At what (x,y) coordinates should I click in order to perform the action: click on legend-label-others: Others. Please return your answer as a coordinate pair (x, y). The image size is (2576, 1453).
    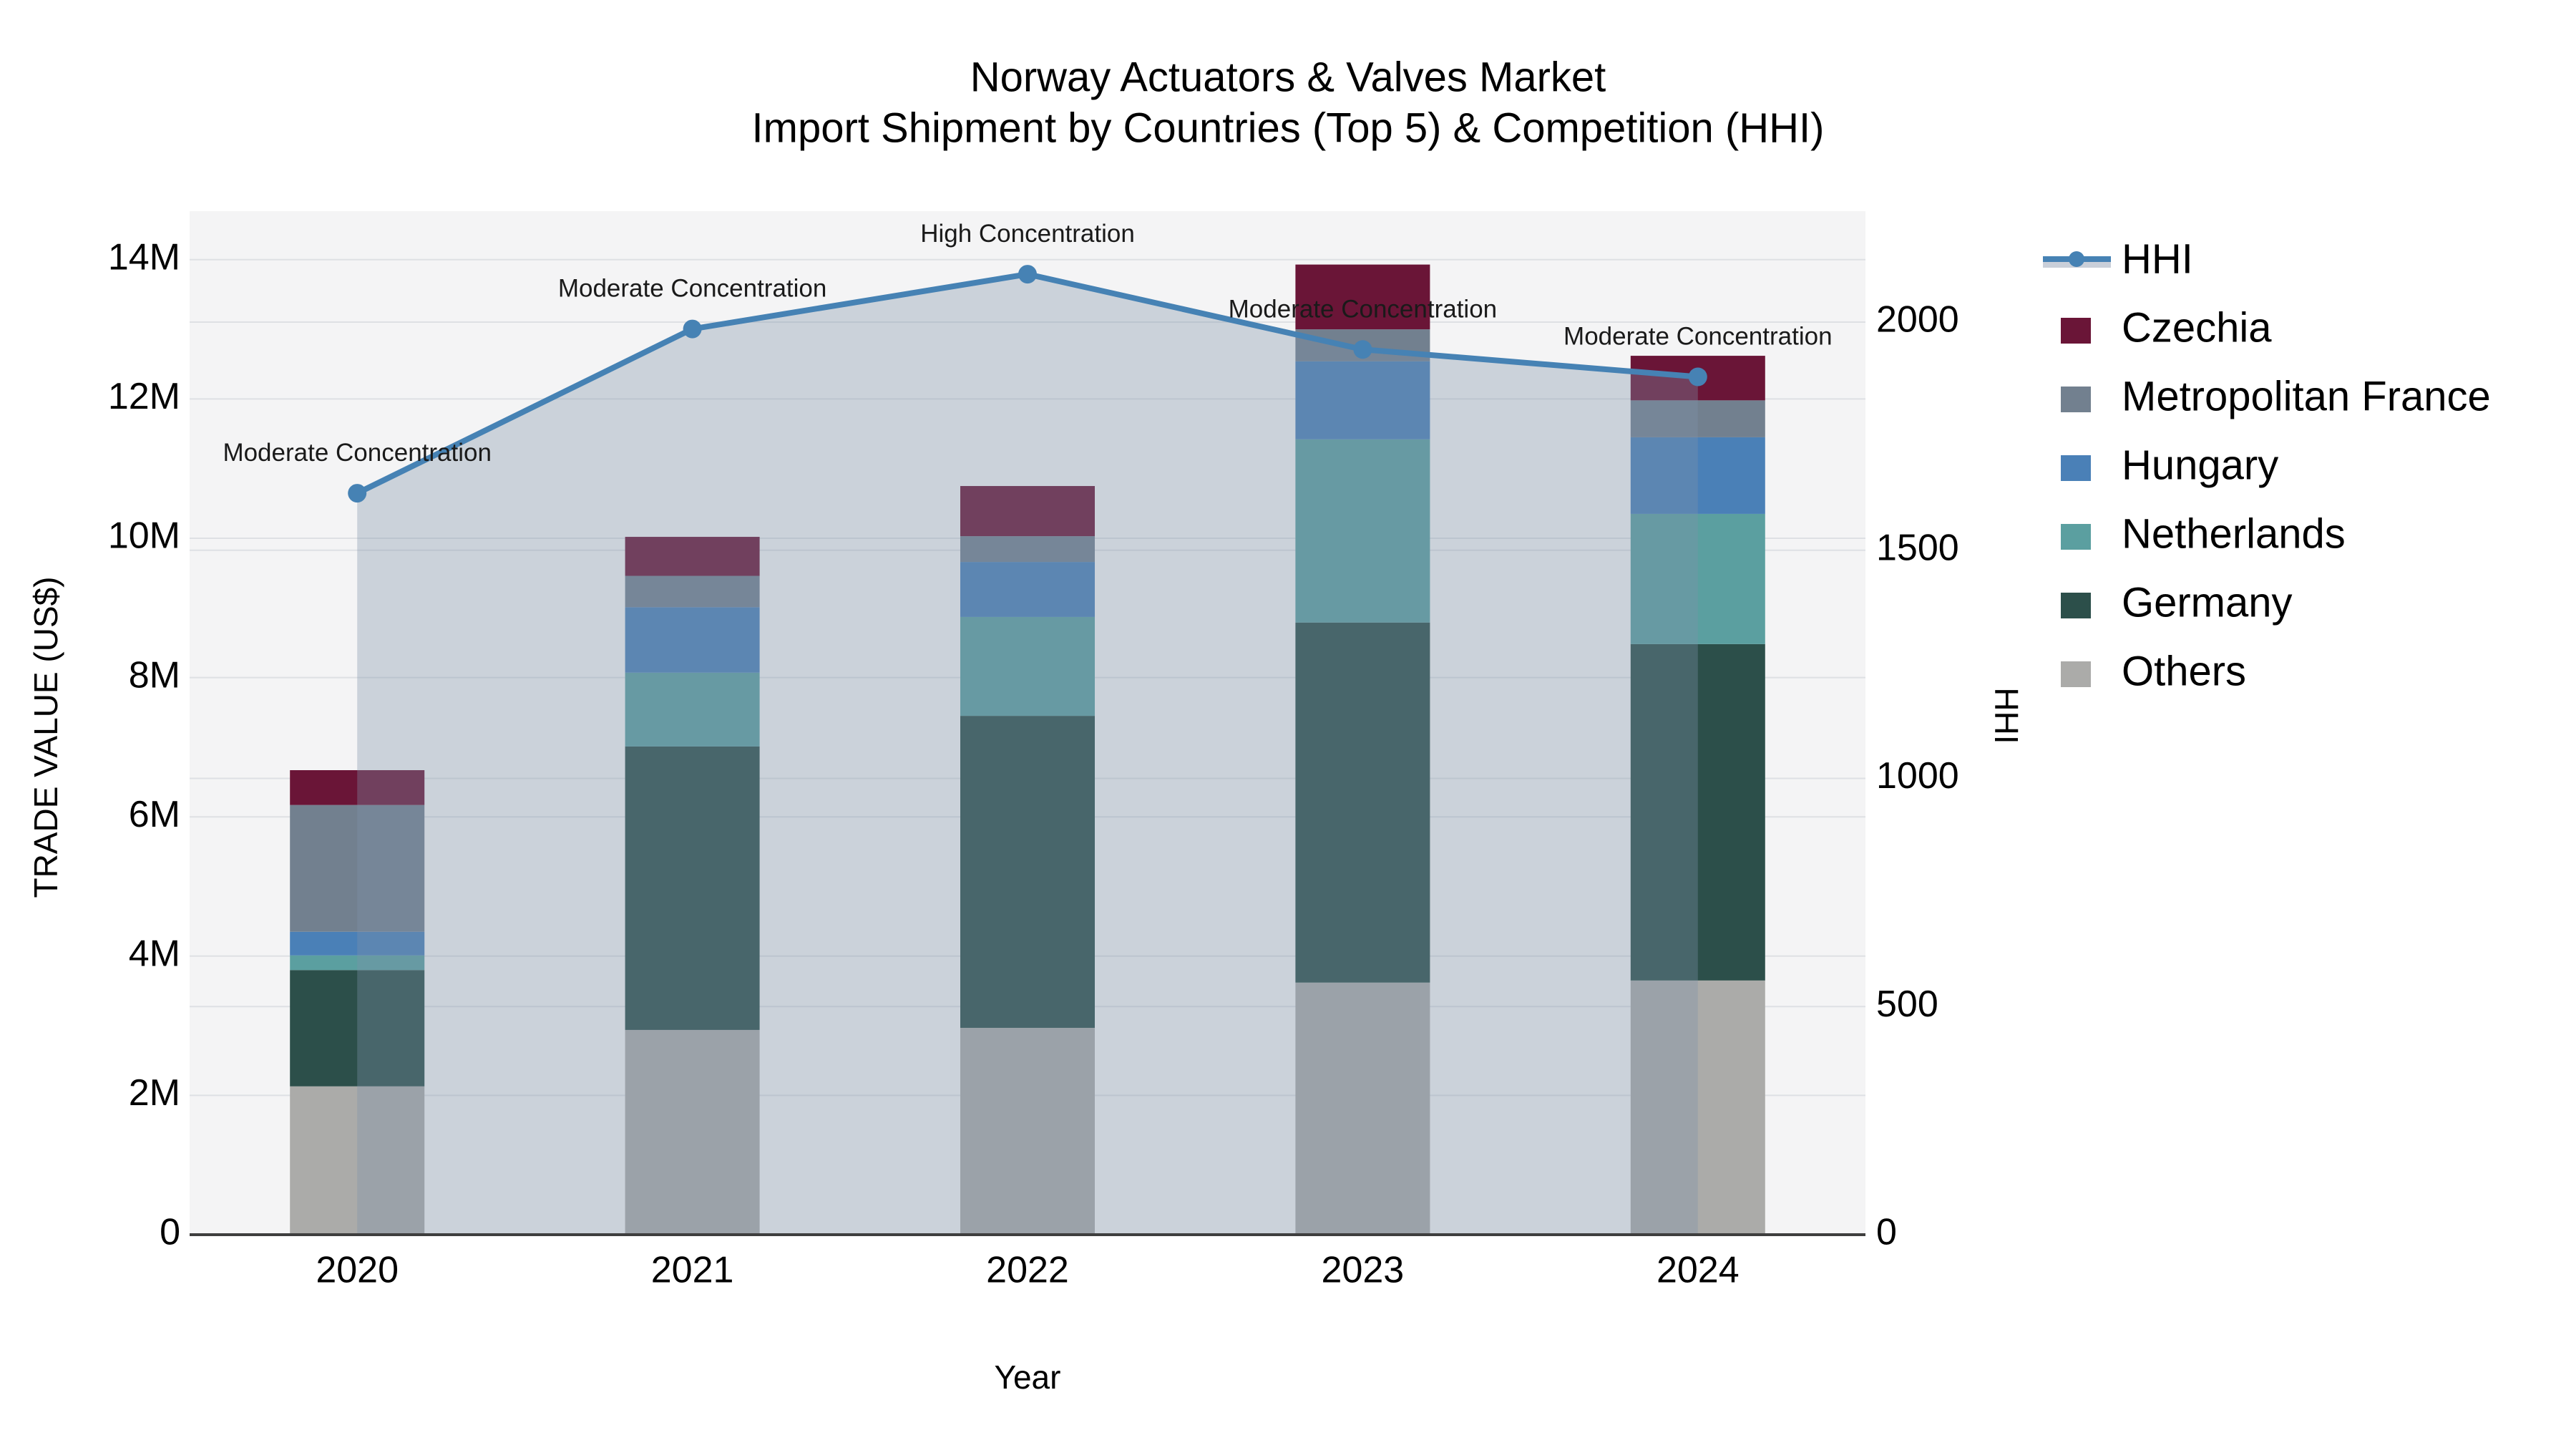
    Looking at the image, I should click on (2184, 671).